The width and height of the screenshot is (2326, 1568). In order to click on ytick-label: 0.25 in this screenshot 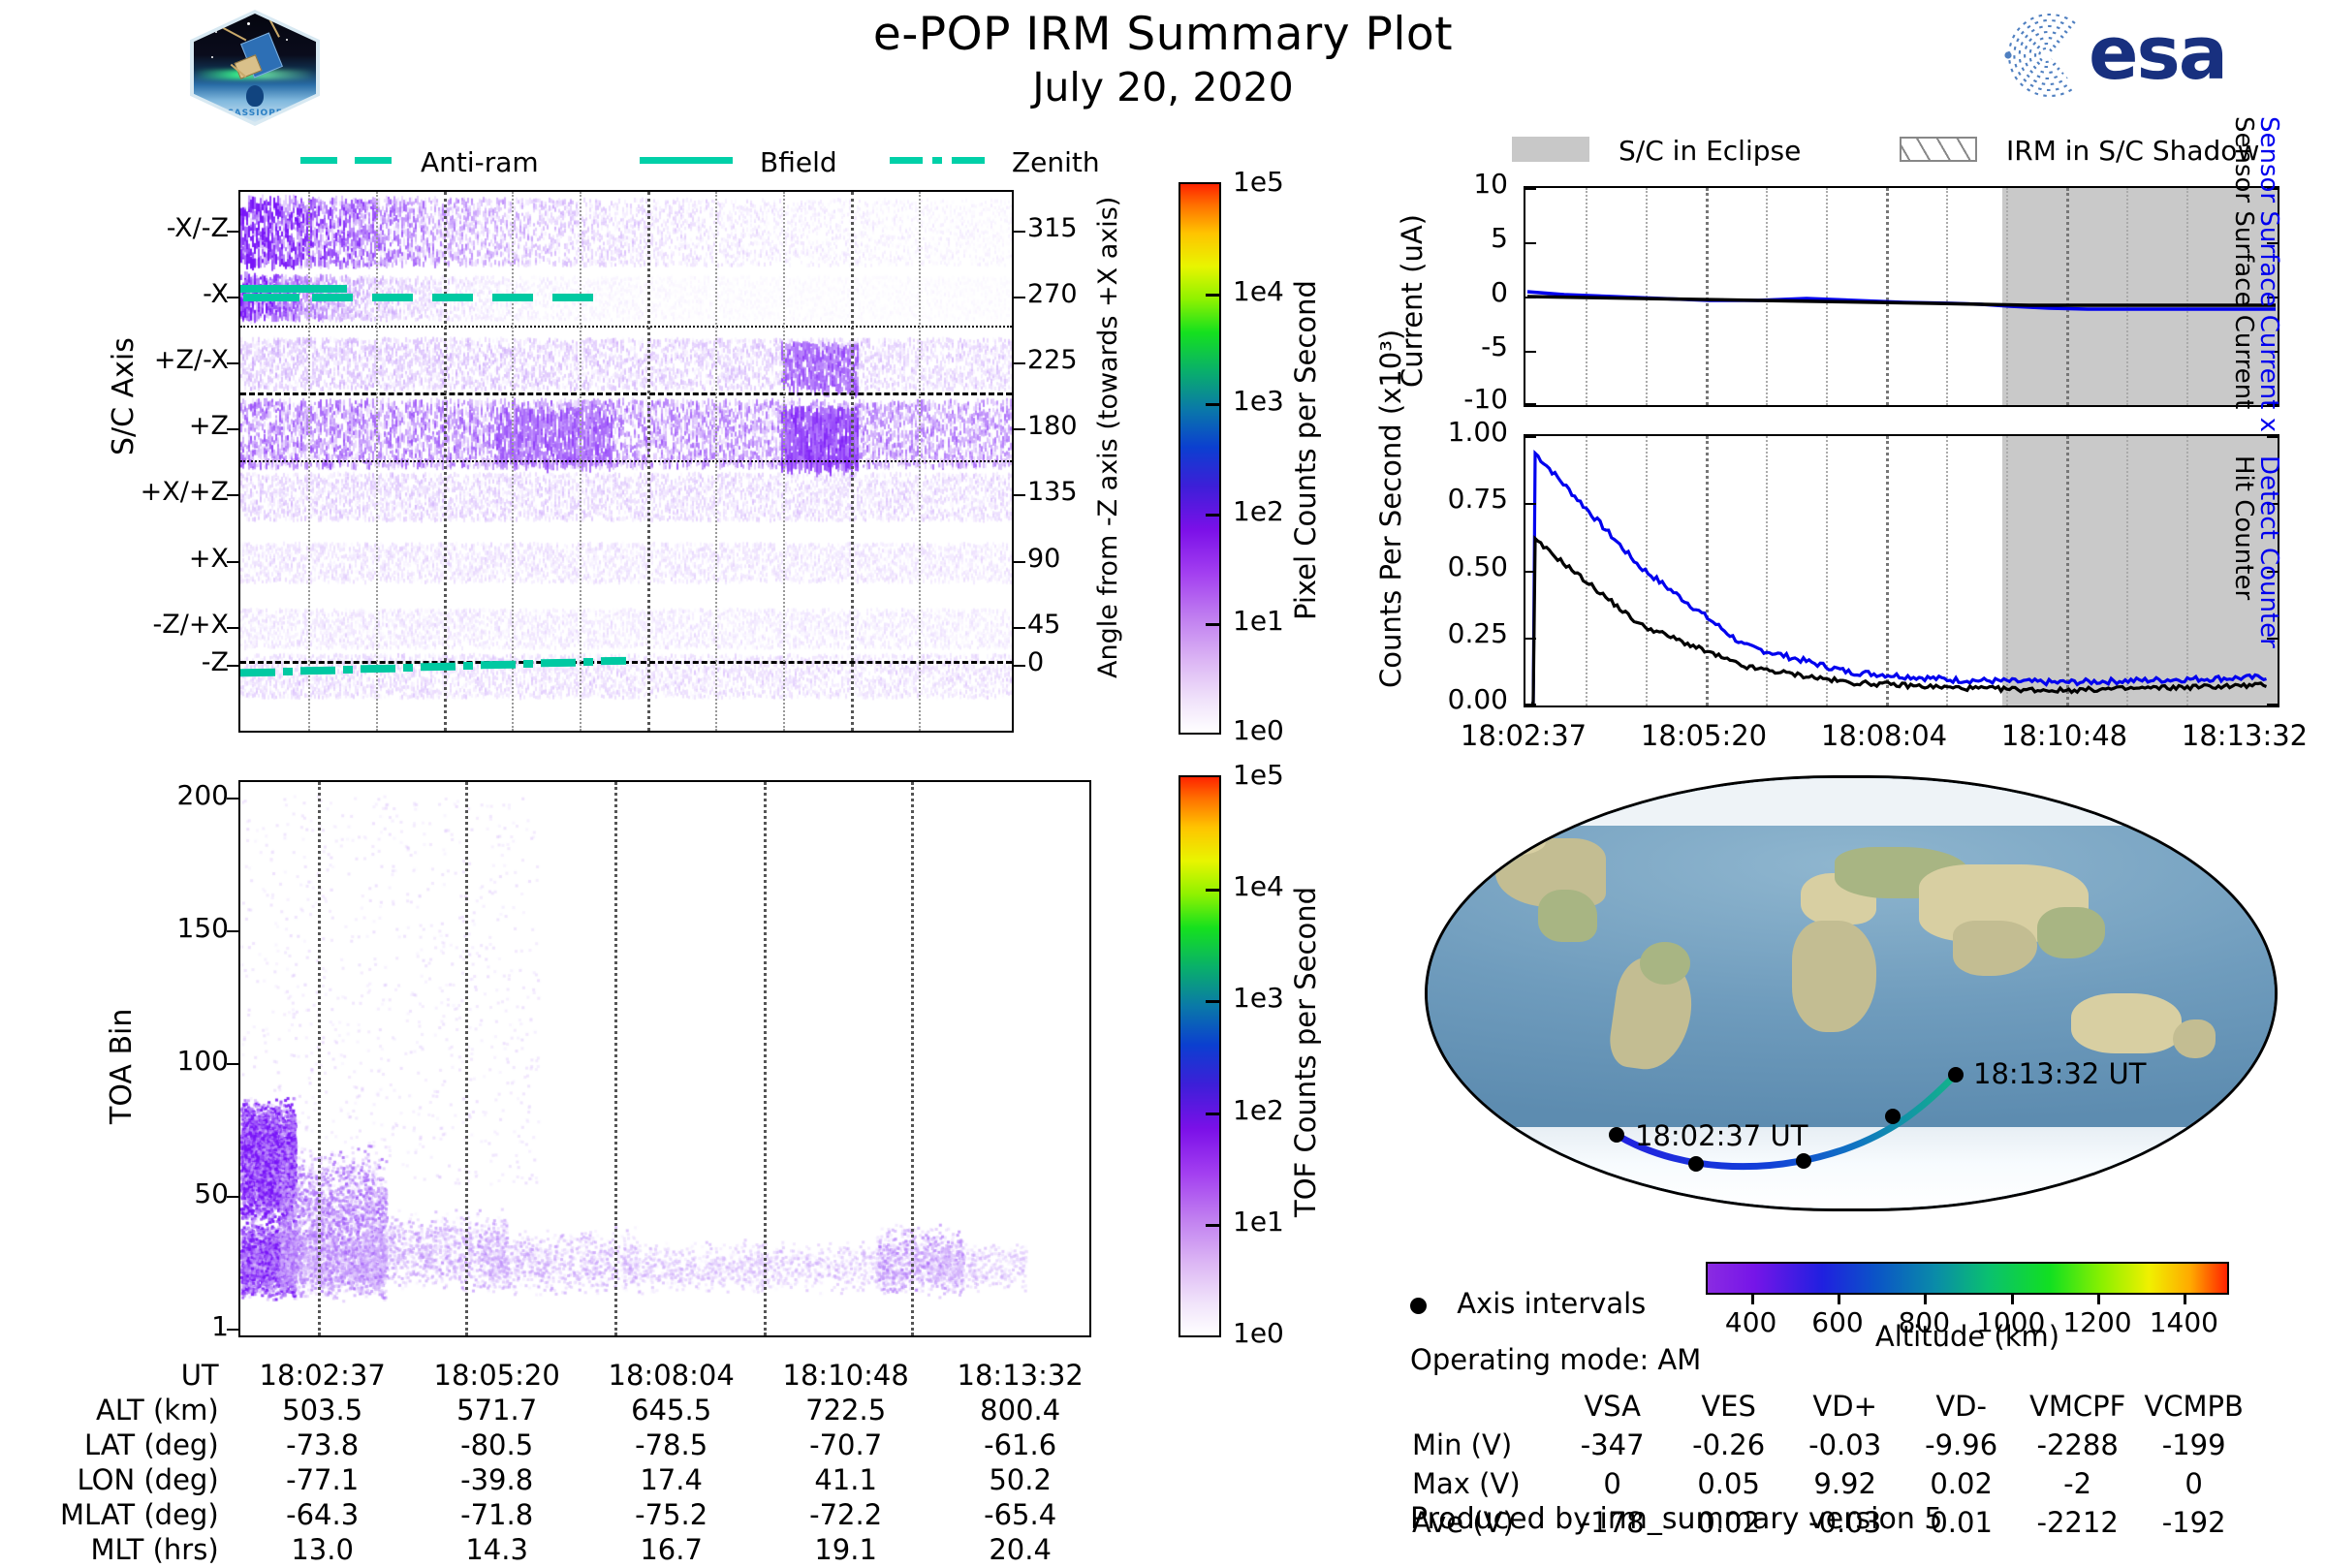, I will do `click(1477, 633)`.